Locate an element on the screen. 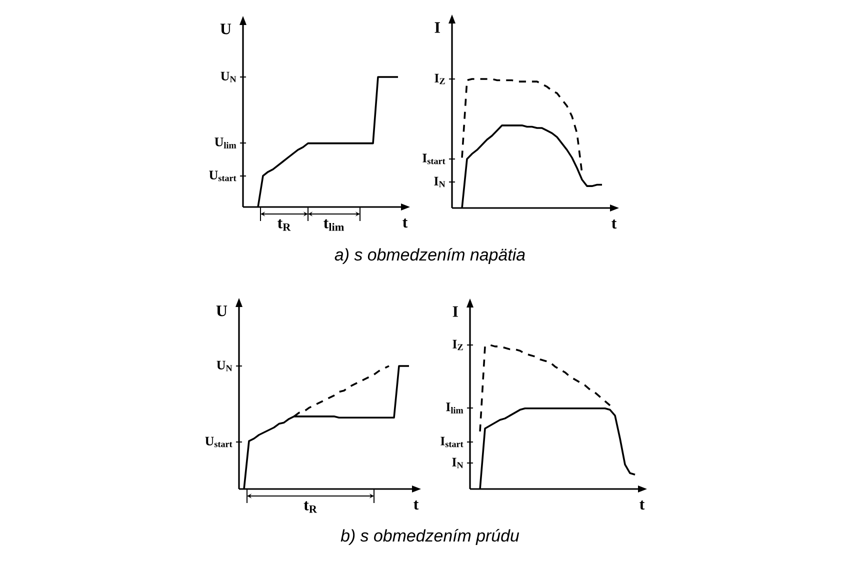  text: t$_{lim}$ is located at coordinates (334, 225).